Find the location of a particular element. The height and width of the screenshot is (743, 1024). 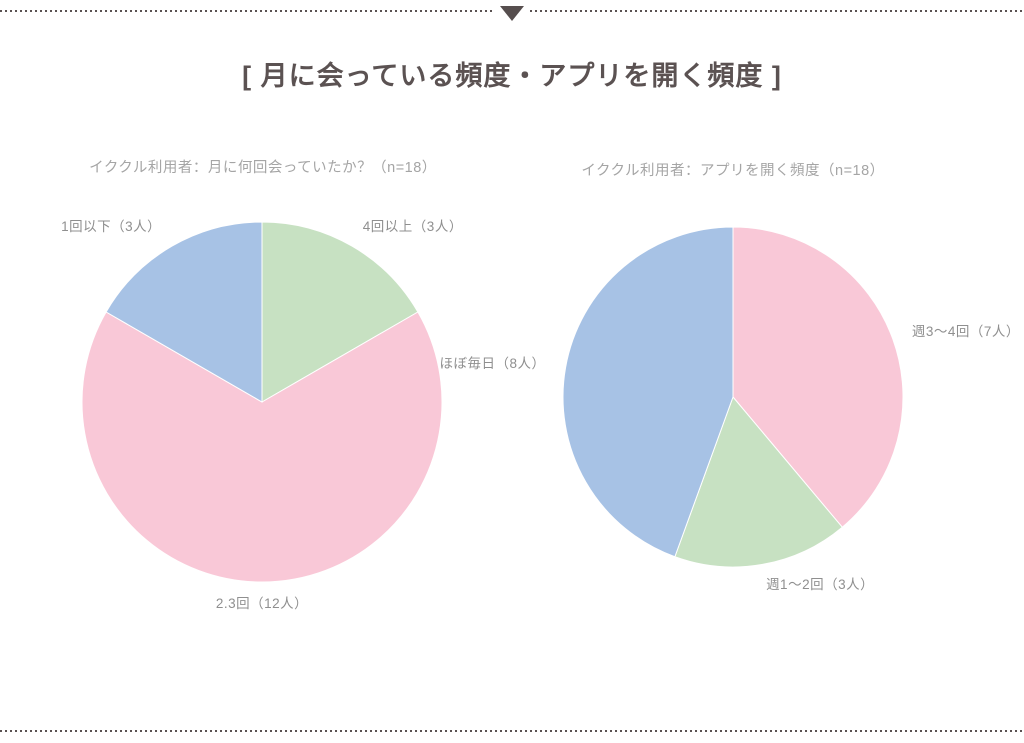

pct-label: 38.9% is located at coordinates (828, 362).